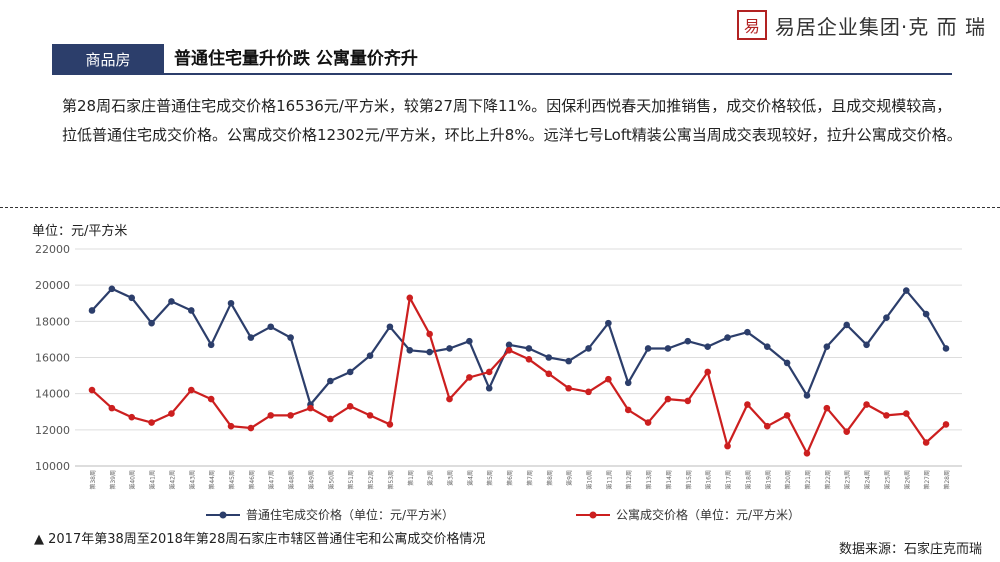 The image size is (1000, 562). I want to click on x-tick-label: 第24周, so click(868, 480).